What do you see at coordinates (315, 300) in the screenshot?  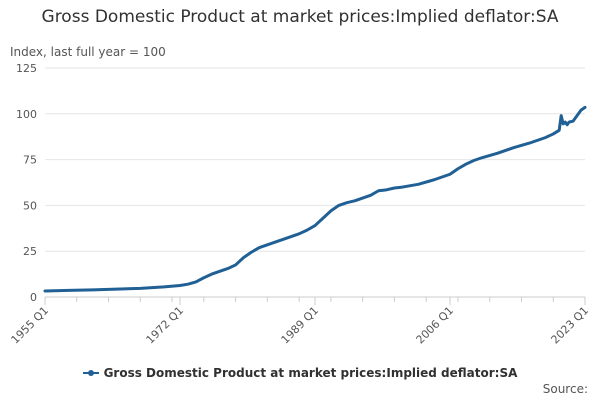 I see `axes` at bounding box center [315, 300].